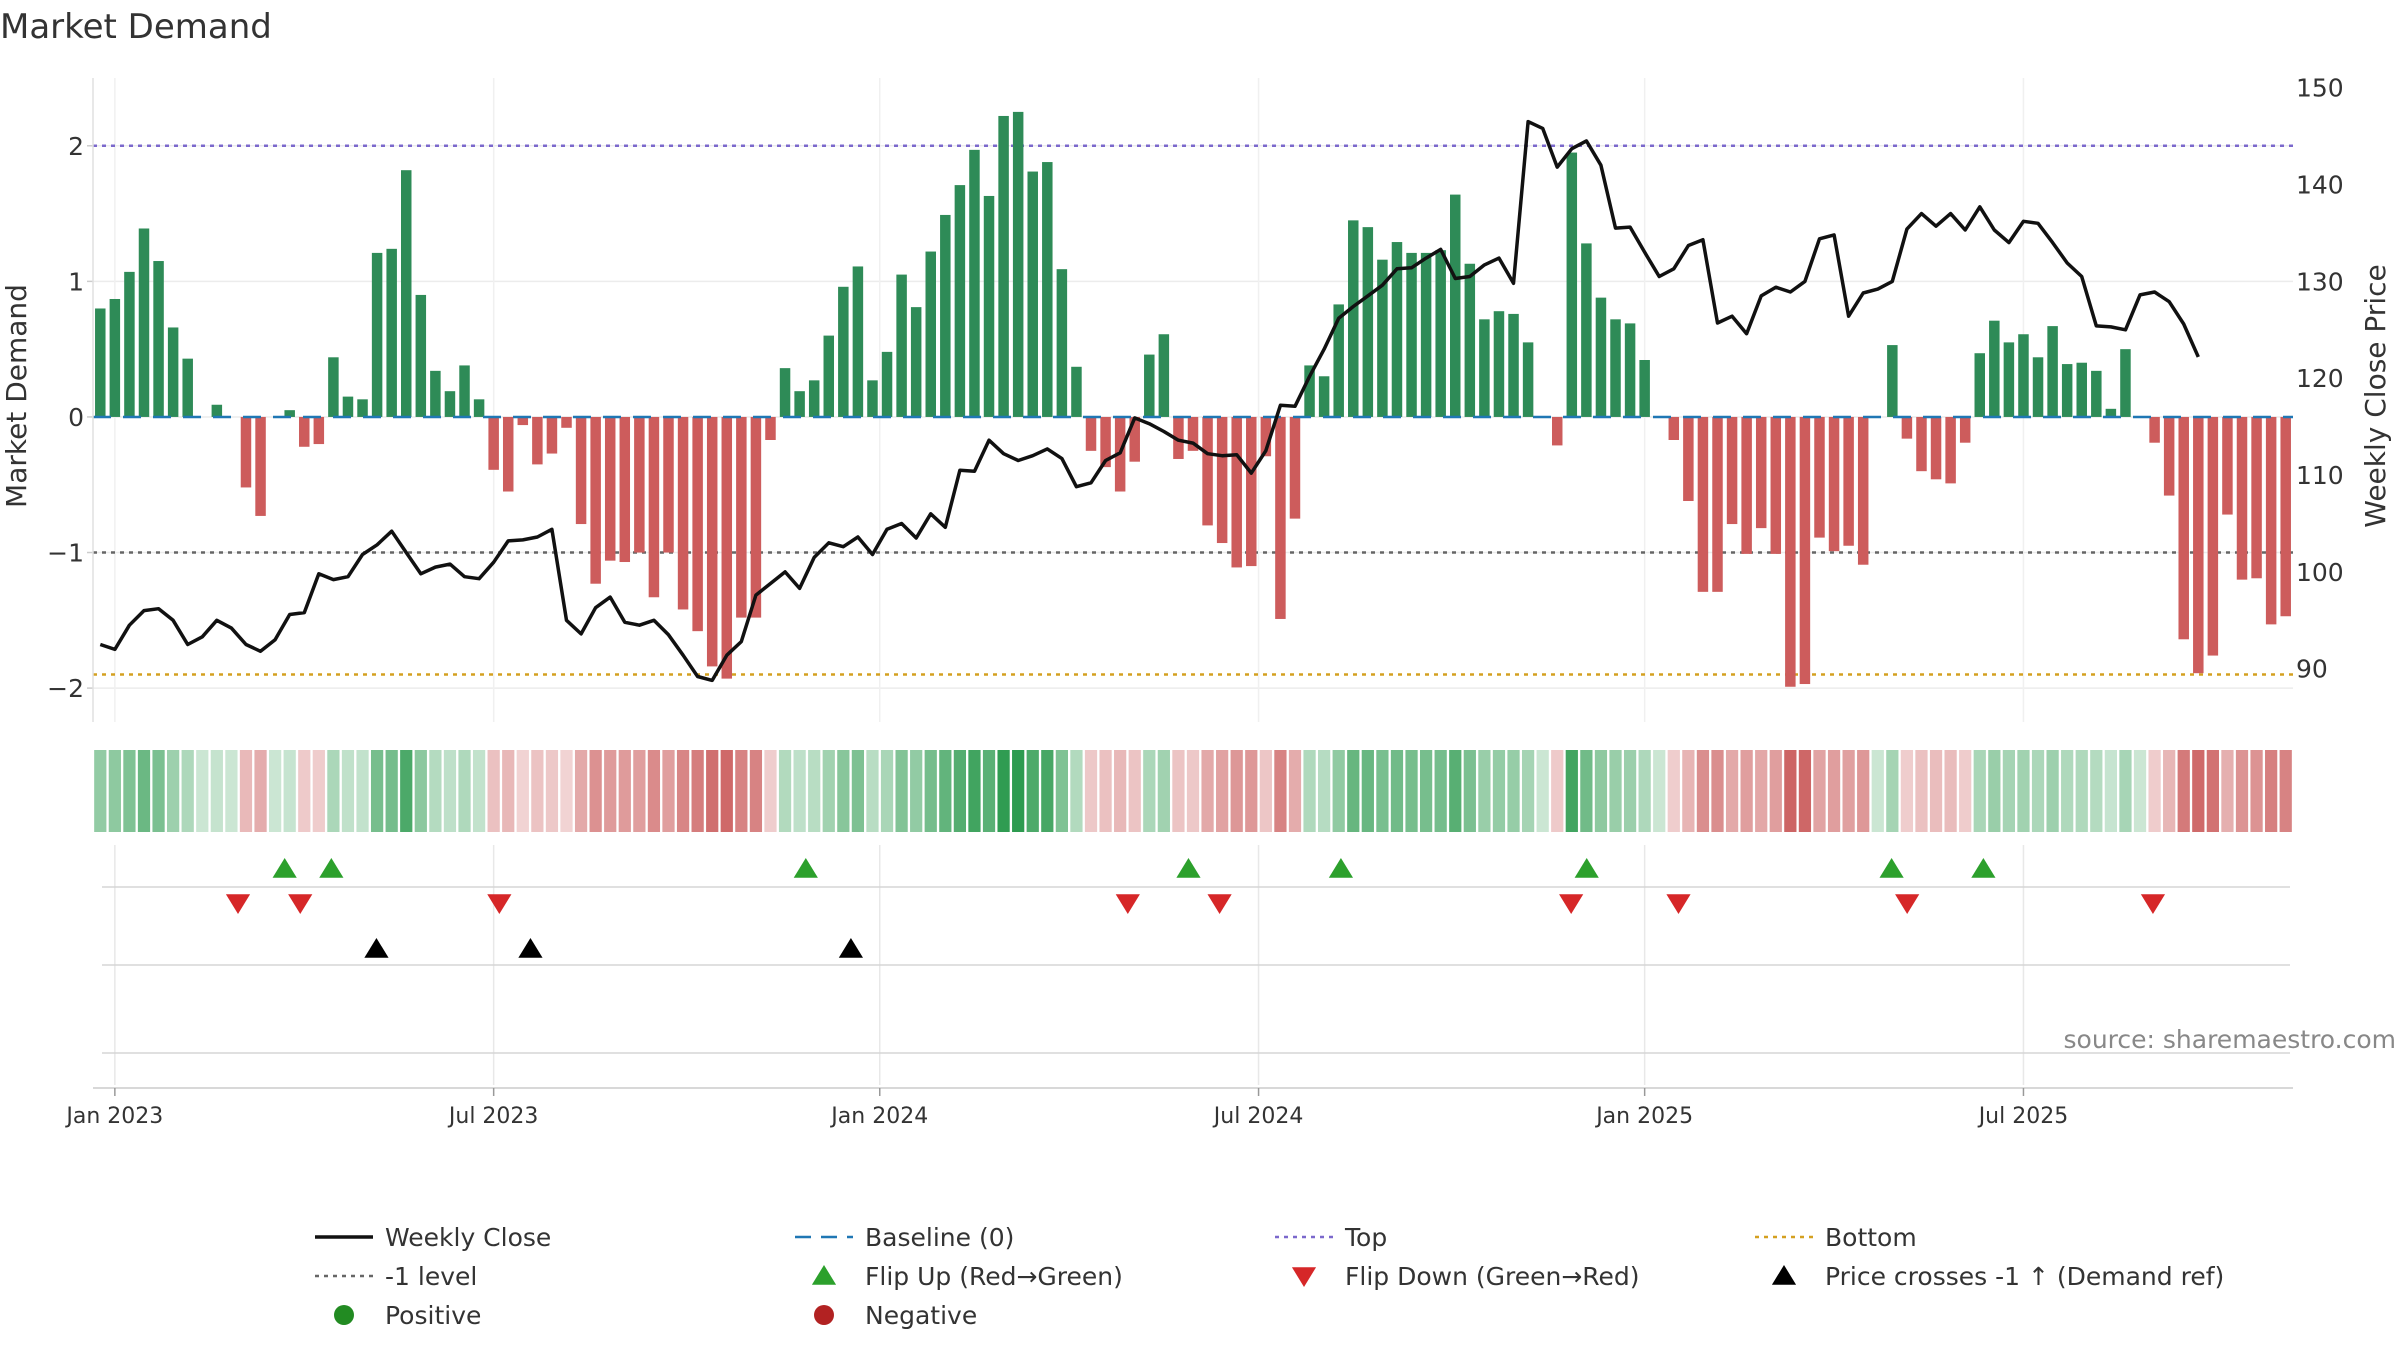 The width and height of the screenshot is (2400, 1350). Describe the element at coordinates (76, 281) in the screenshot. I see `y-tick-label: 1` at that location.